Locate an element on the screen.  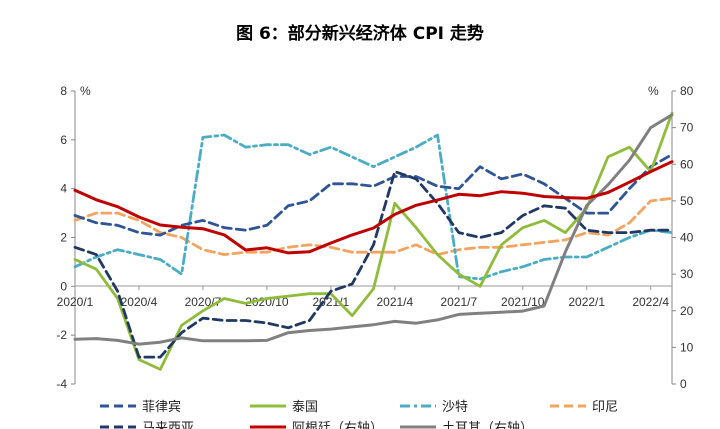
y-tick-label-left: 6 is located at coordinates (63, 140).